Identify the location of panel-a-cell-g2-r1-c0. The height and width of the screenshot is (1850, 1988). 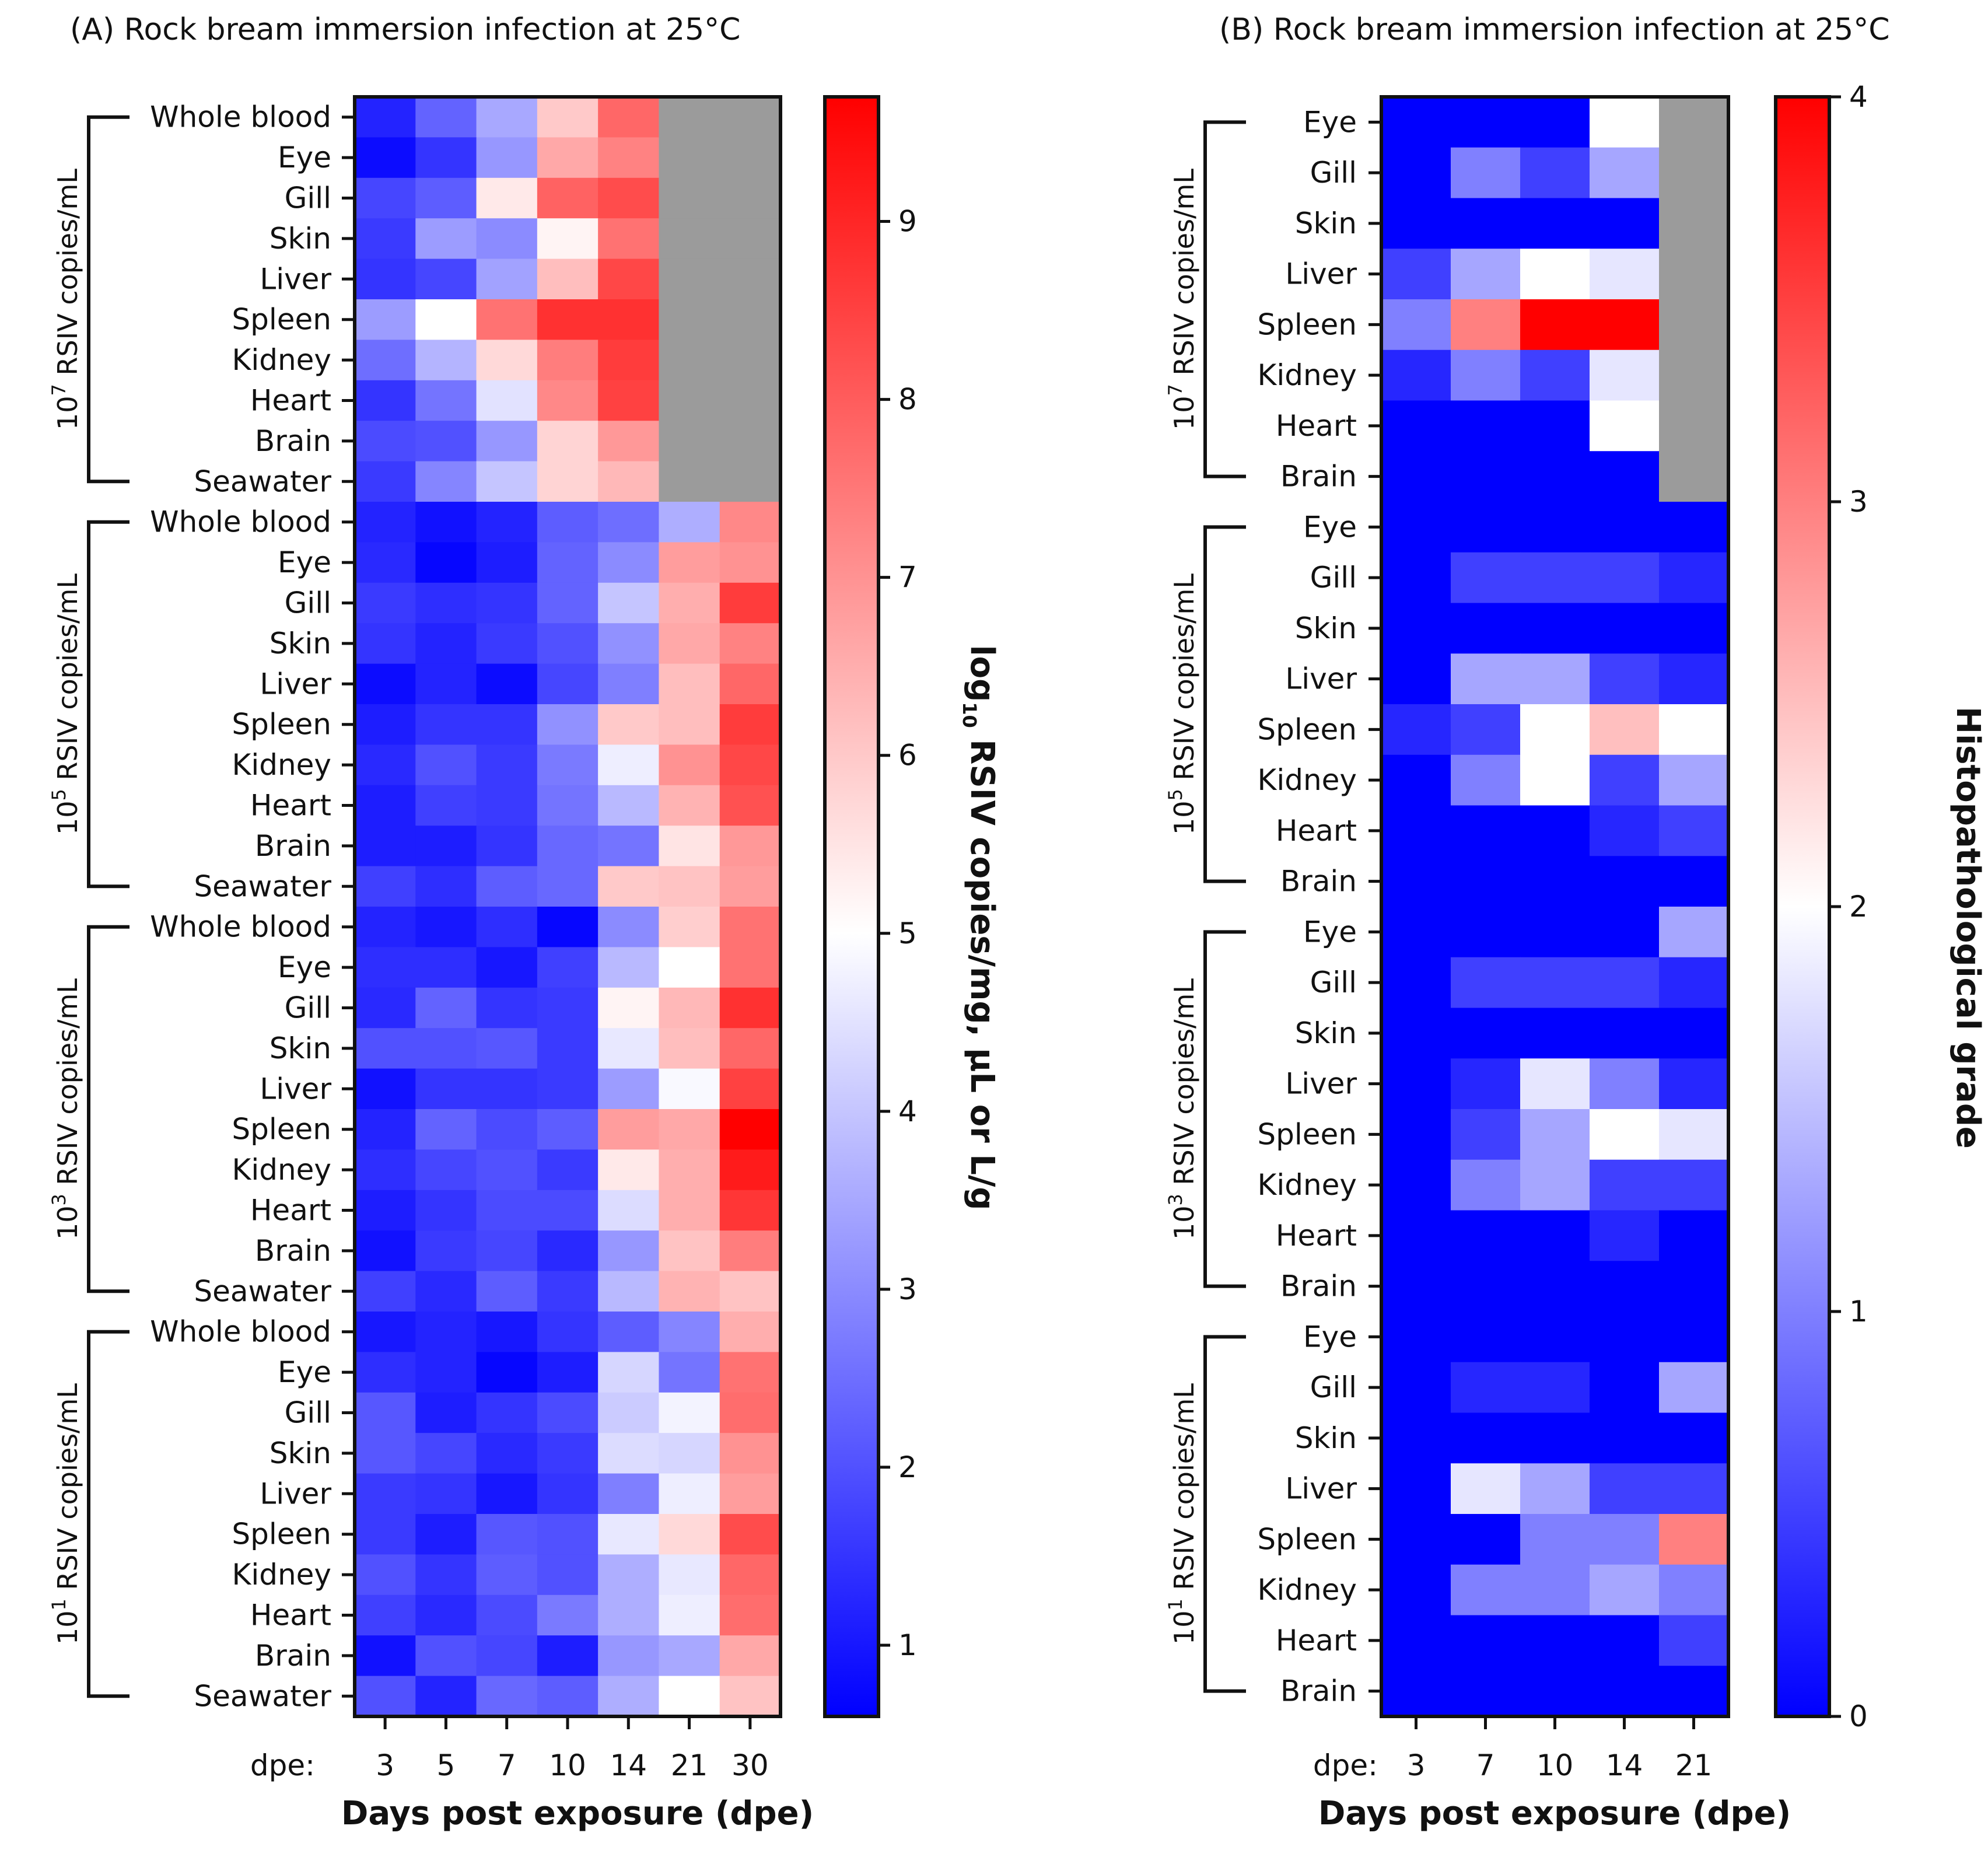
(385, 967).